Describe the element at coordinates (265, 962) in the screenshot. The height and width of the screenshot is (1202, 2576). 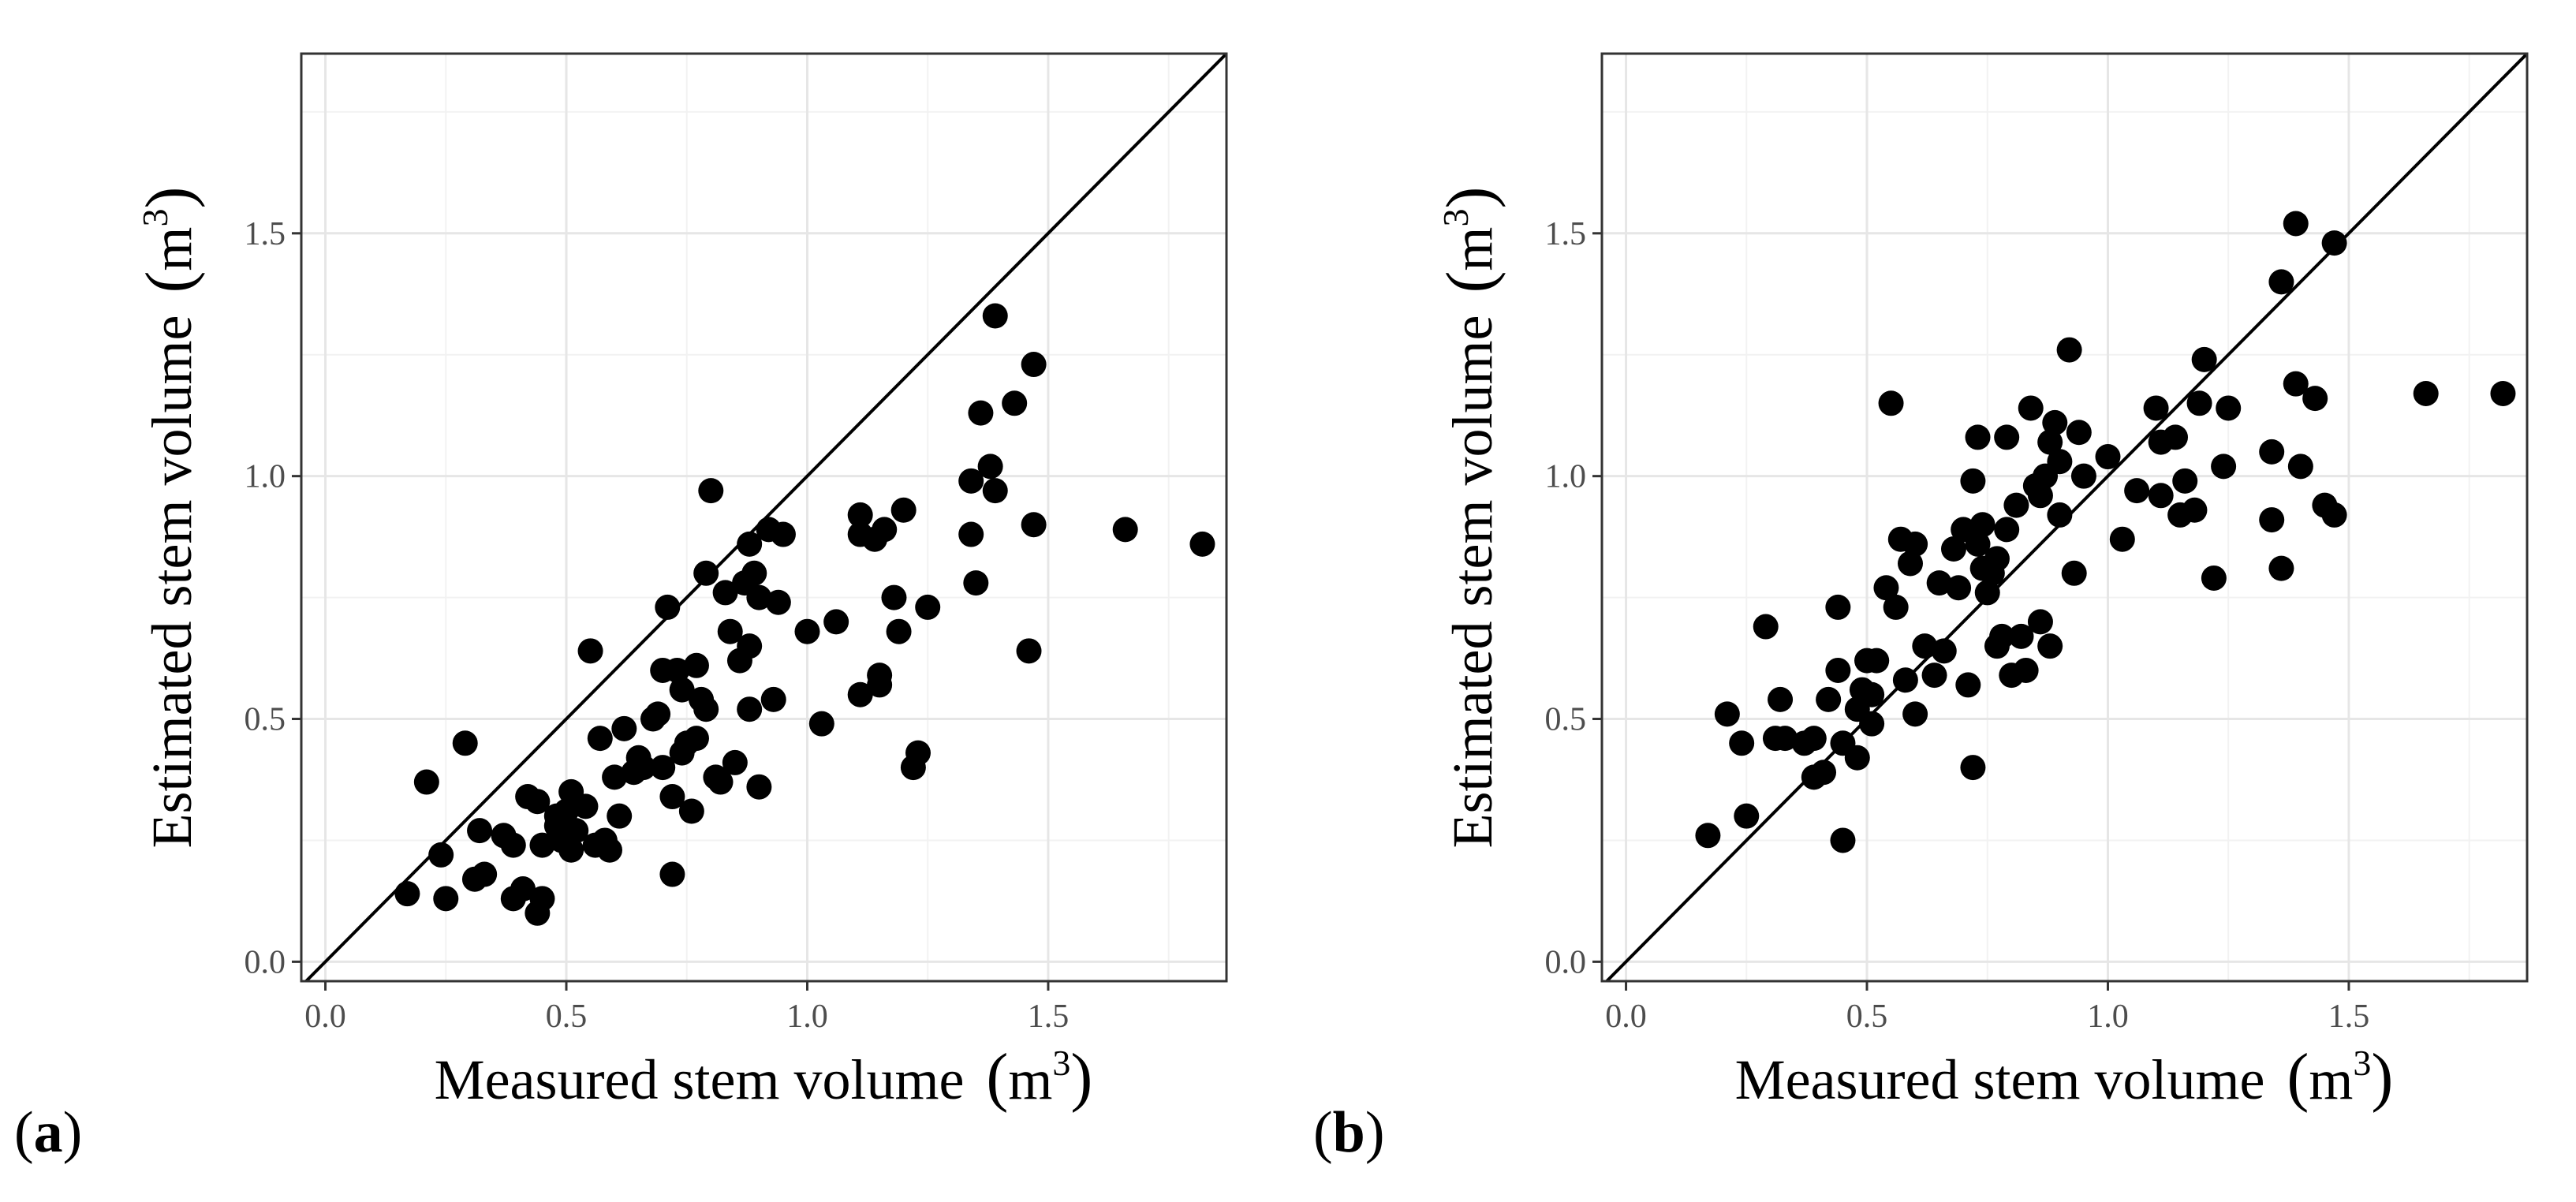
I see `y-tick-label: 0.0` at that location.